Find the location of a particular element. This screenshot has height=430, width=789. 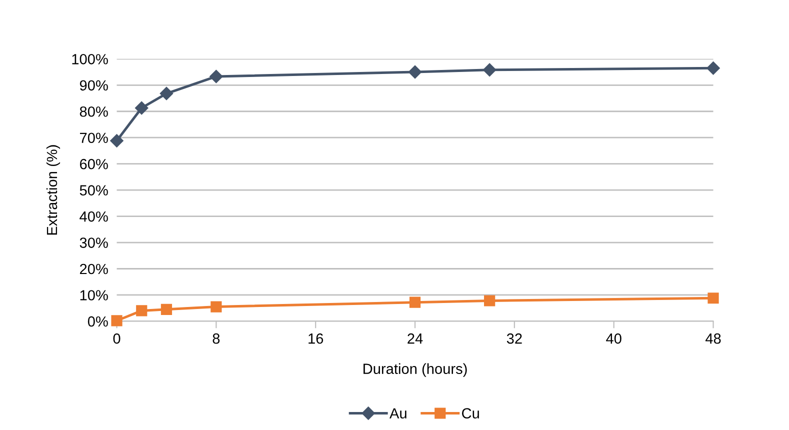

x-axis-title: Duration (hours) is located at coordinates (415, 370).